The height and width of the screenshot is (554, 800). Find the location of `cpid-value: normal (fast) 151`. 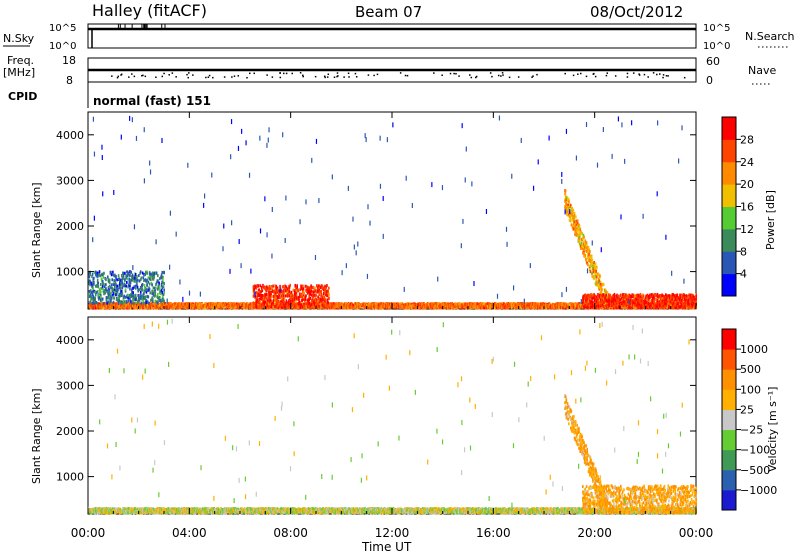

cpid-value: normal (fast) 151 is located at coordinates (152, 101).